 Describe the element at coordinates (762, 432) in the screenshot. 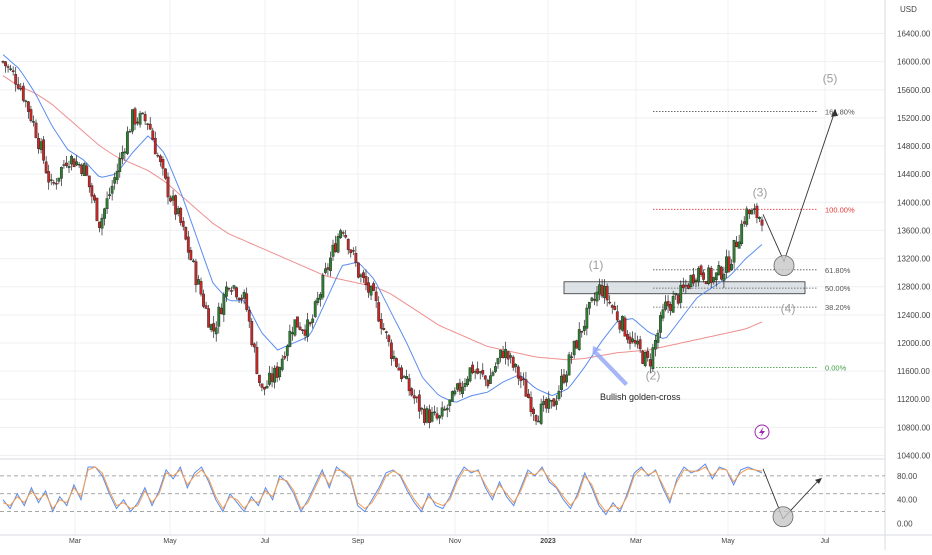

I see `lightning-glyph` at that location.